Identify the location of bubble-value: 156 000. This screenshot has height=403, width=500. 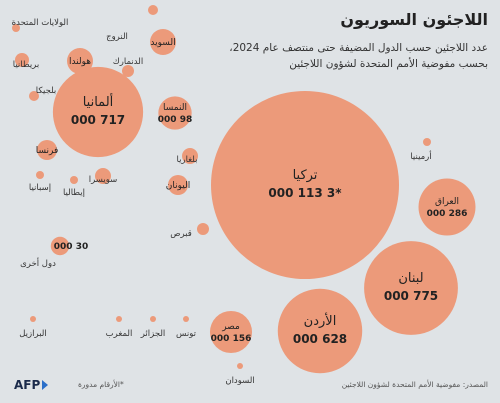
(231, 339).